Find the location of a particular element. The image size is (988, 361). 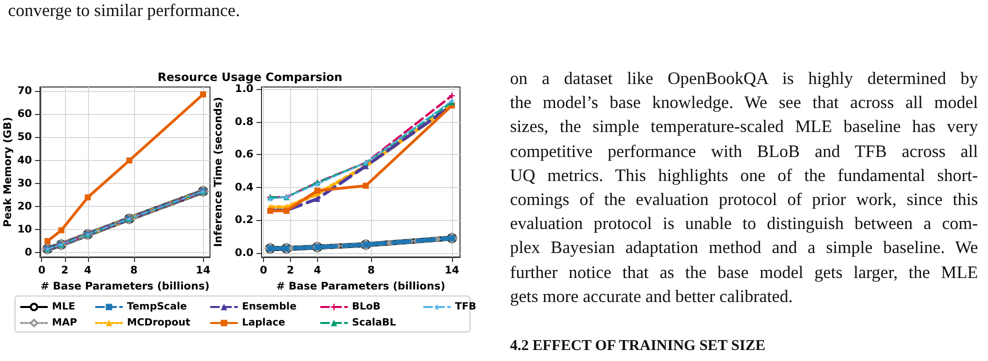

text: the model’s base knowledge. We see that across all model is located at coordinates (744, 103).